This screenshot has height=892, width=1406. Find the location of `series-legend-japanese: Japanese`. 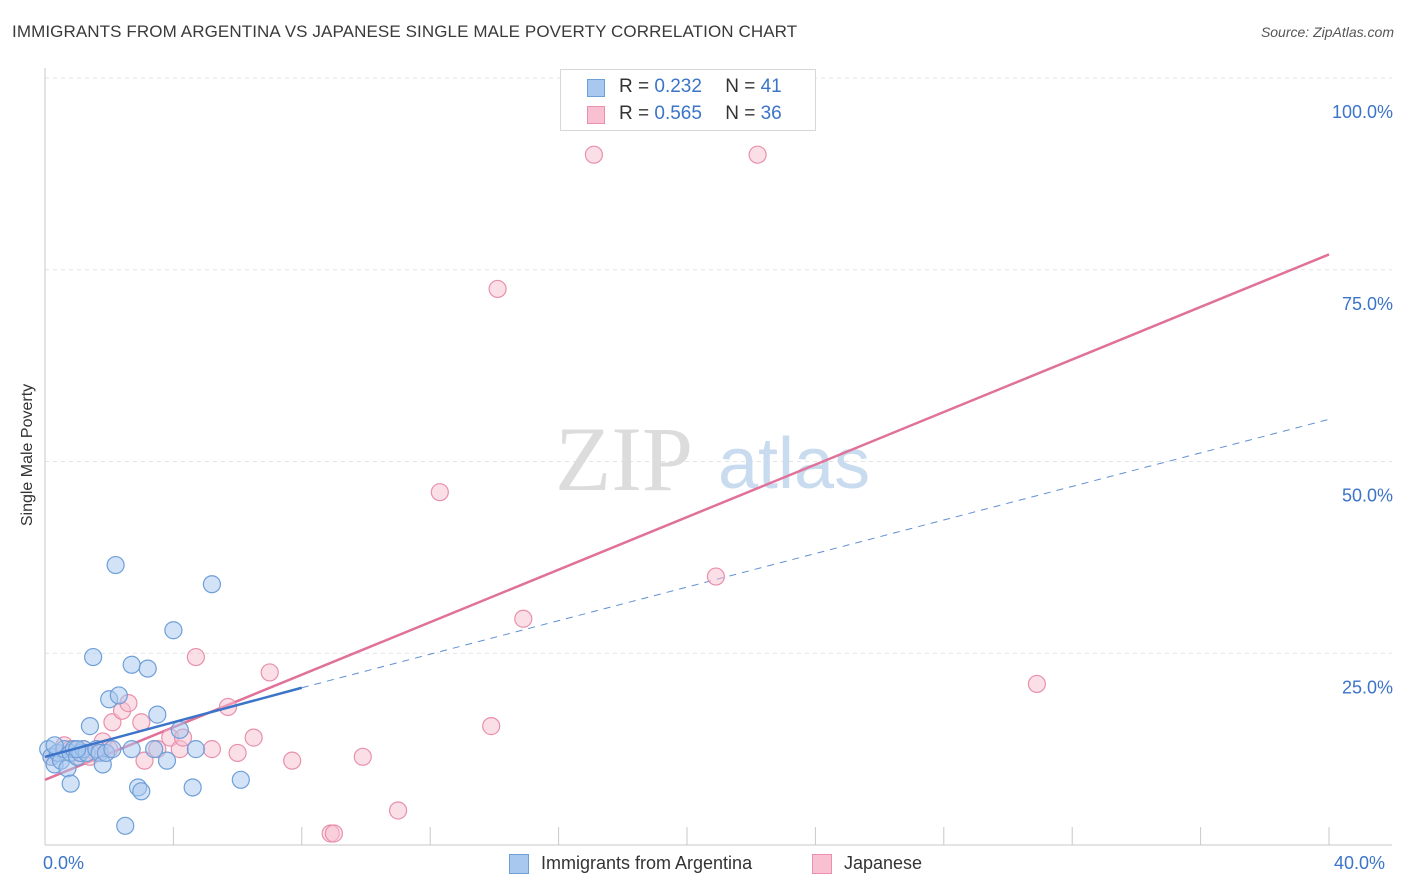

series-legend-japanese: Japanese is located at coordinates (867, 863).